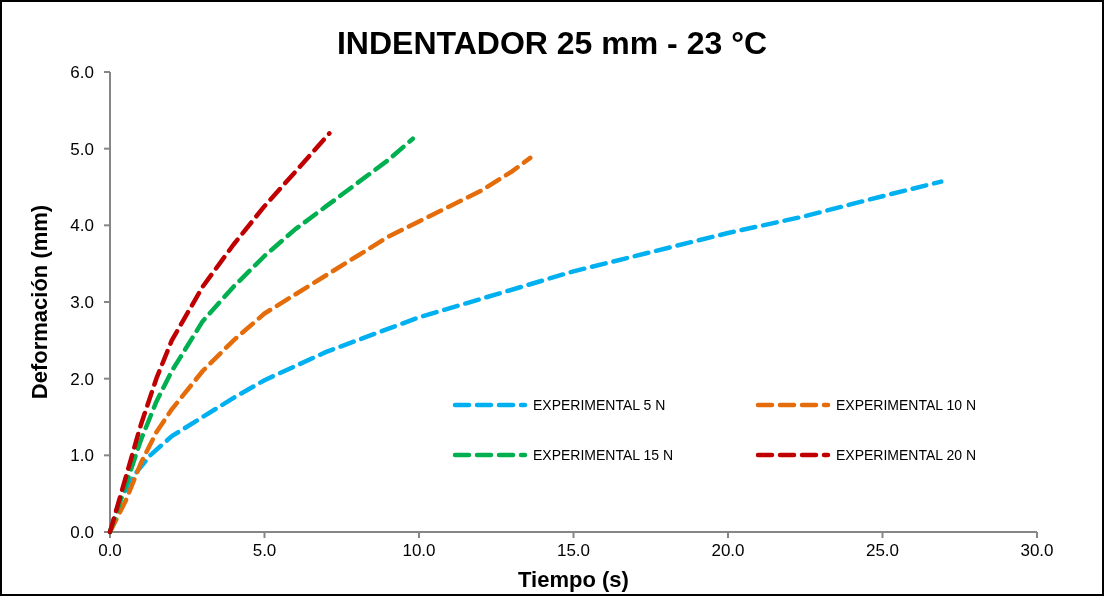 Image resolution: width=1104 pixels, height=596 pixels. I want to click on y-tick-label: 5.0, so click(82, 149).